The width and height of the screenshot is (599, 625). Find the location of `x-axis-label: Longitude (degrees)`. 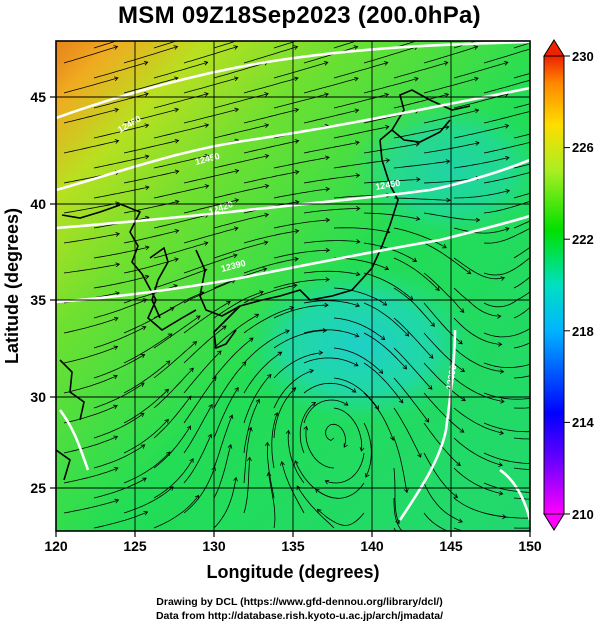

x-axis-label: Longitude (degrees) is located at coordinates (292, 572).